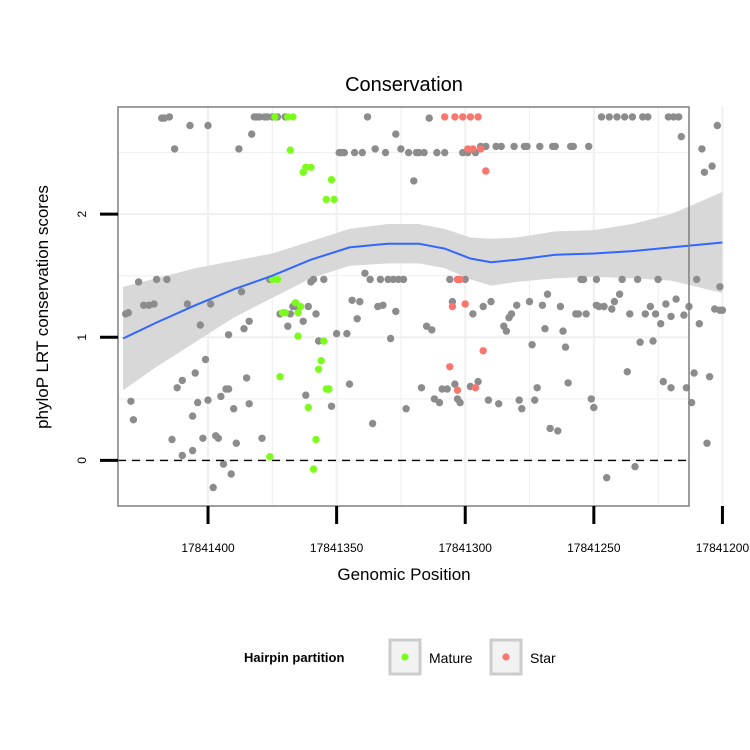 This screenshot has width=750, height=750. Describe the element at coordinates (506, 657) in the screenshot. I see `legend-swatch-star` at that location.